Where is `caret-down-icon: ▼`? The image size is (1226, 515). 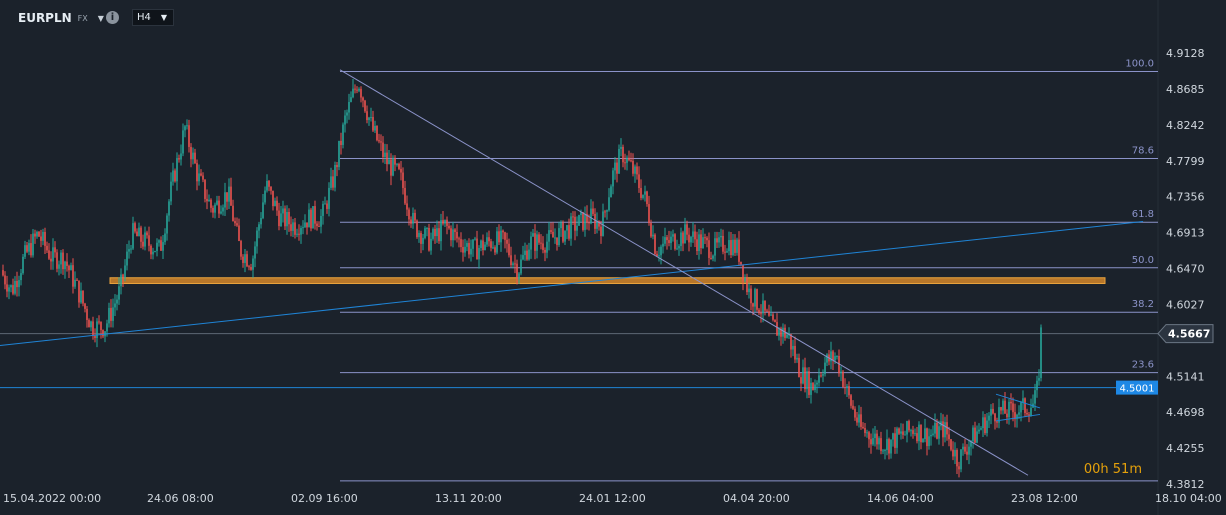
caret-down-icon: ▼ is located at coordinates (100, 18).